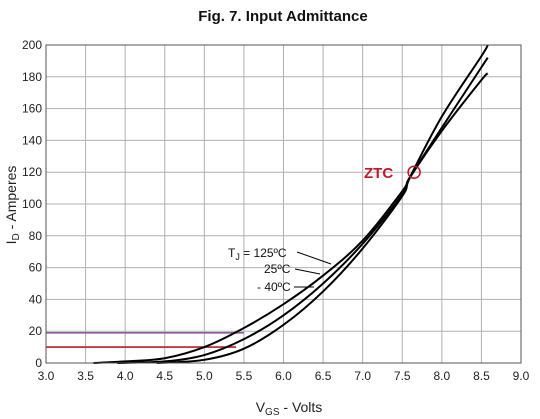  I want to click on x-axis-label: VGS - Volts, so click(289, 408).